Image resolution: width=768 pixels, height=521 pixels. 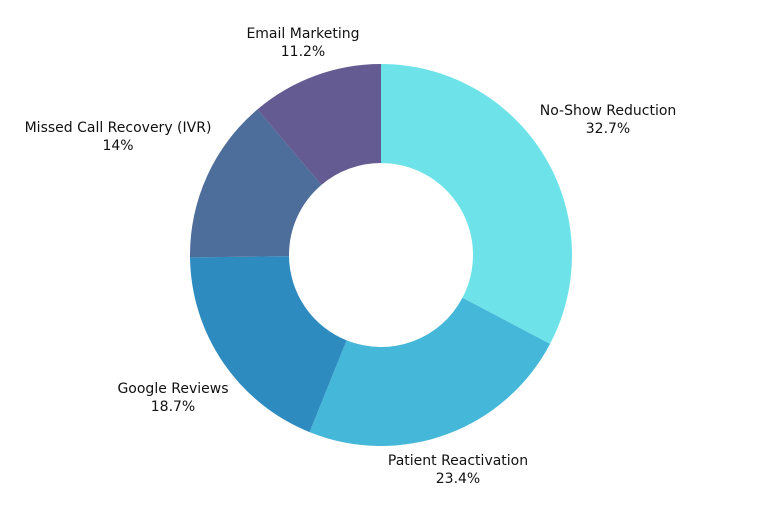 I want to click on slice-google-reviews, so click(x=268, y=344).